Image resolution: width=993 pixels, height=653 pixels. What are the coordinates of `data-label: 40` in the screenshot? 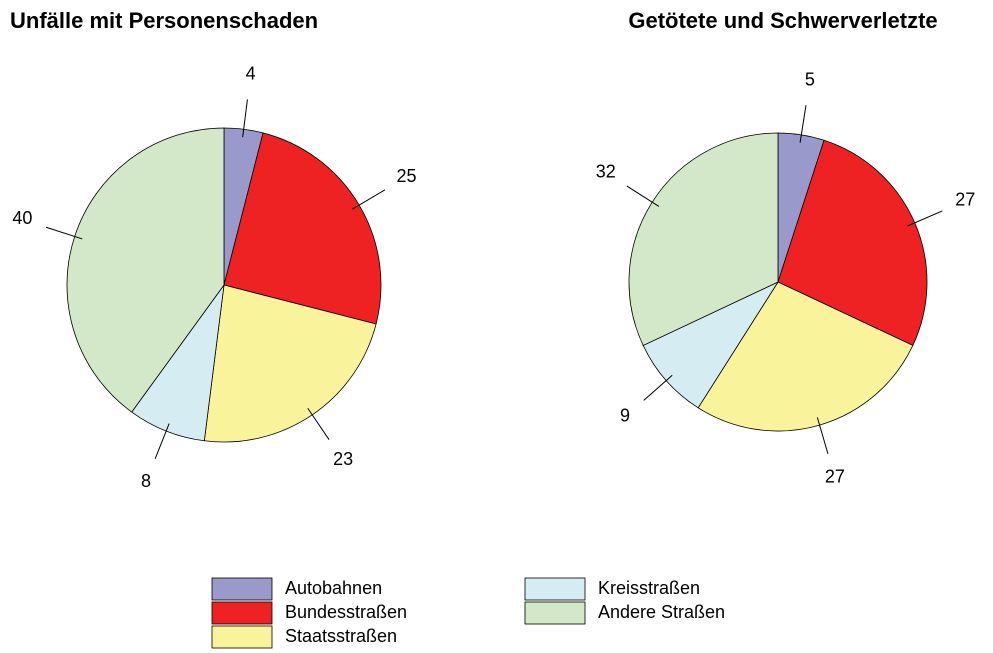 It's located at (22, 218).